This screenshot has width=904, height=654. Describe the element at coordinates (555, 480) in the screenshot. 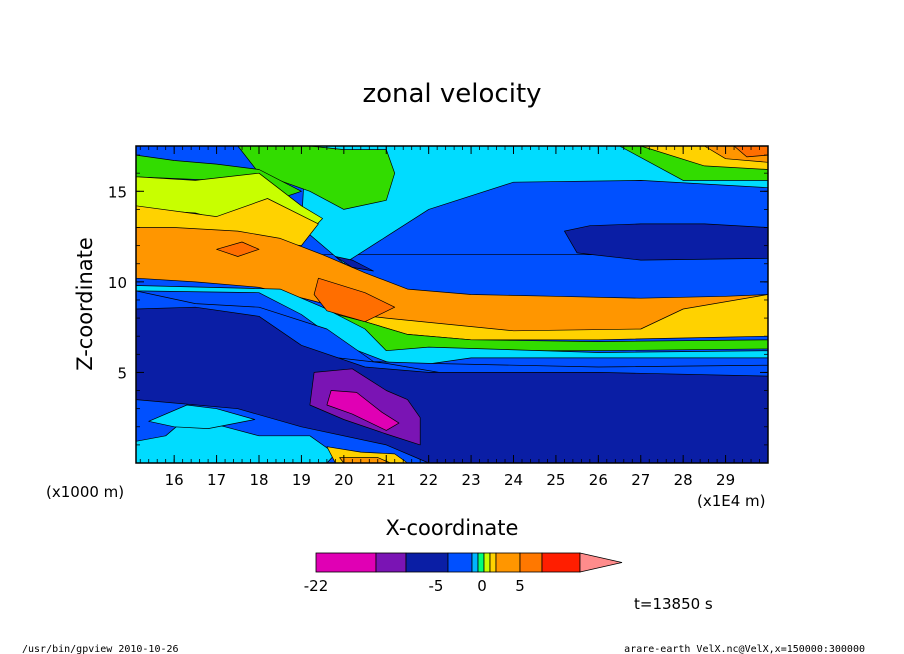

I see `x-tick-label: 25` at that location.